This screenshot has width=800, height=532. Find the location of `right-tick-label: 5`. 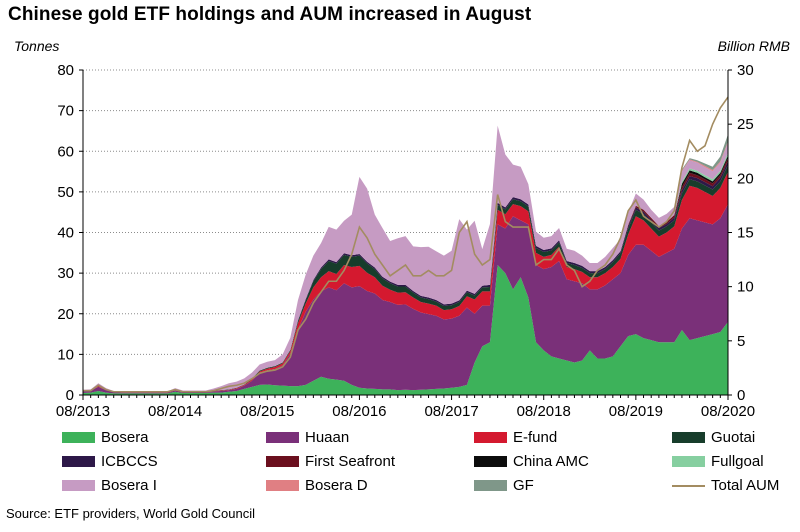

right-tick-label: 5 is located at coordinates (741, 341).